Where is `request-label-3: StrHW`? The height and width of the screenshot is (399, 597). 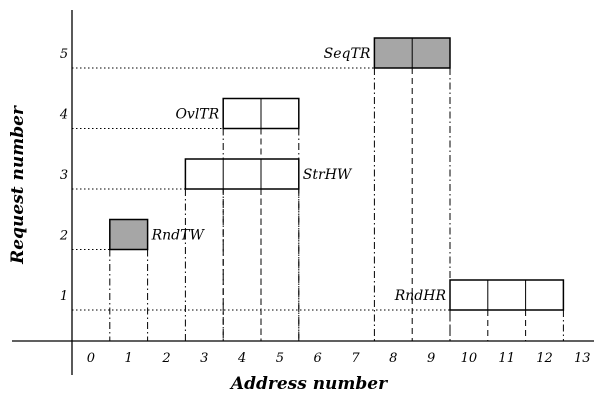 request-label-3: StrHW is located at coordinates (328, 175).